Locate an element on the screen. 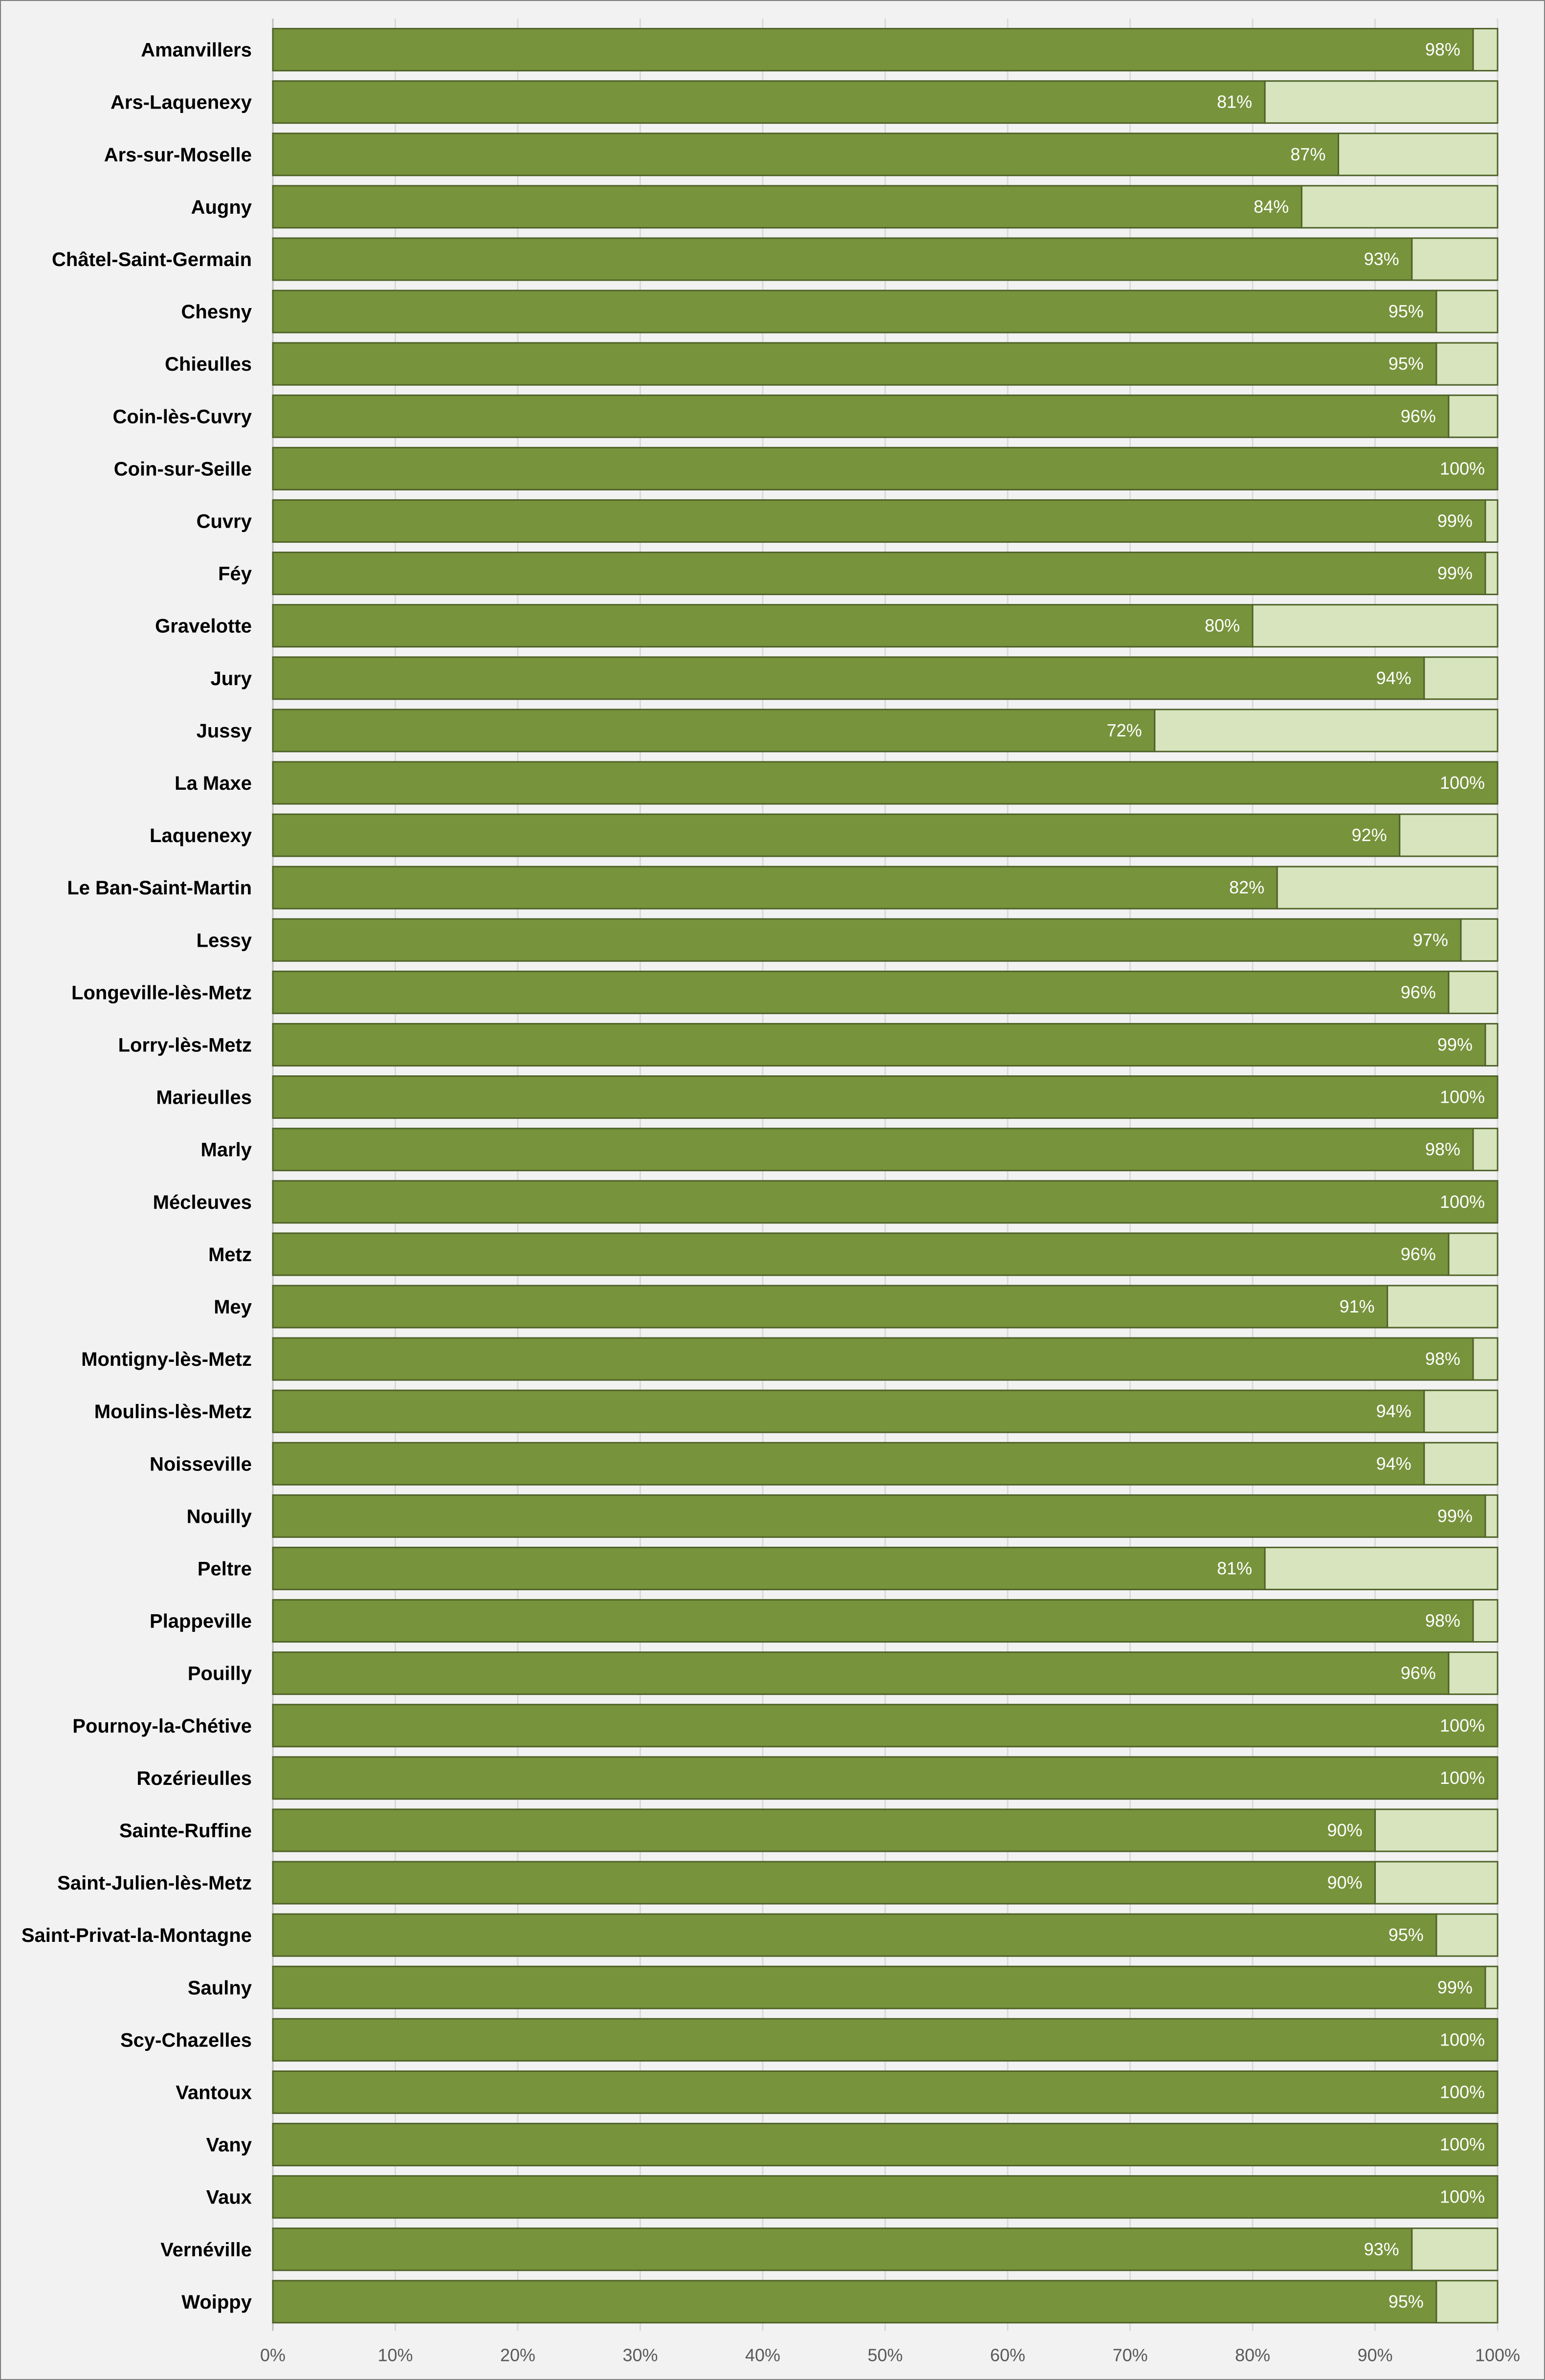 This screenshot has width=1545, height=2380. data-label: 80% is located at coordinates (1222, 626).